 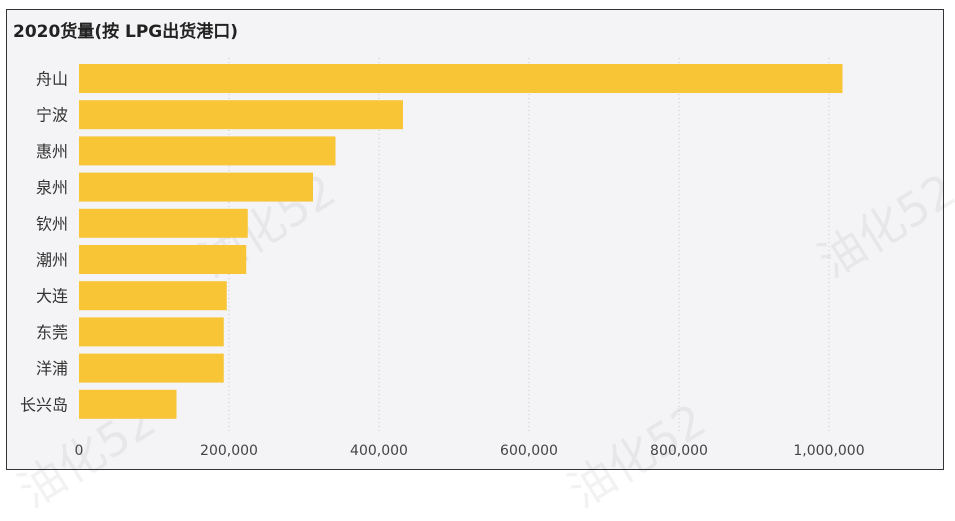 What do you see at coordinates (52, 115) in the screenshot?
I see `category-label: 宁波` at bounding box center [52, 115].